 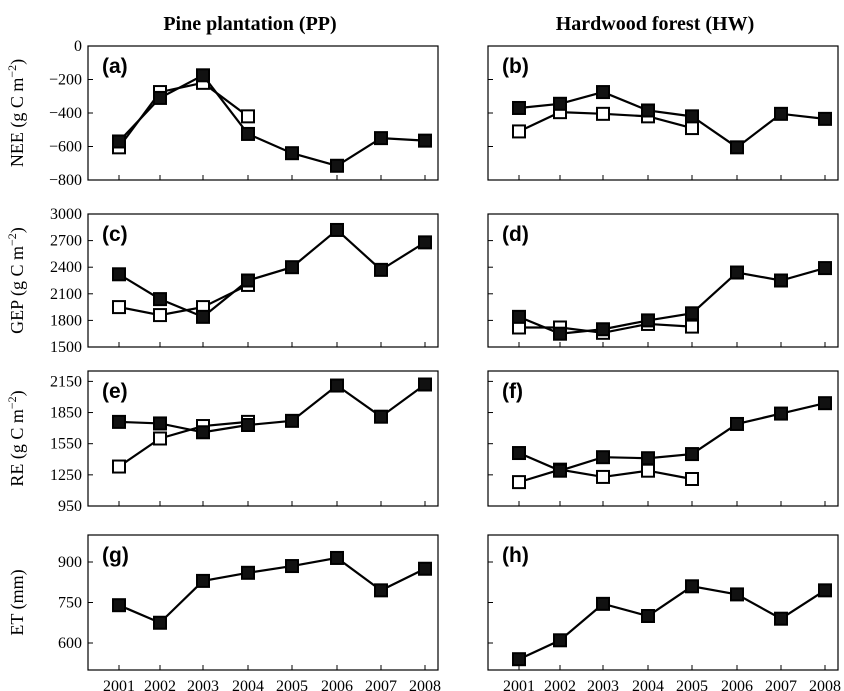 I want to click on panel-a: (a) 0 −200 −400 −600 −800 NEE (g C m−2), so click(x=222, y=113).